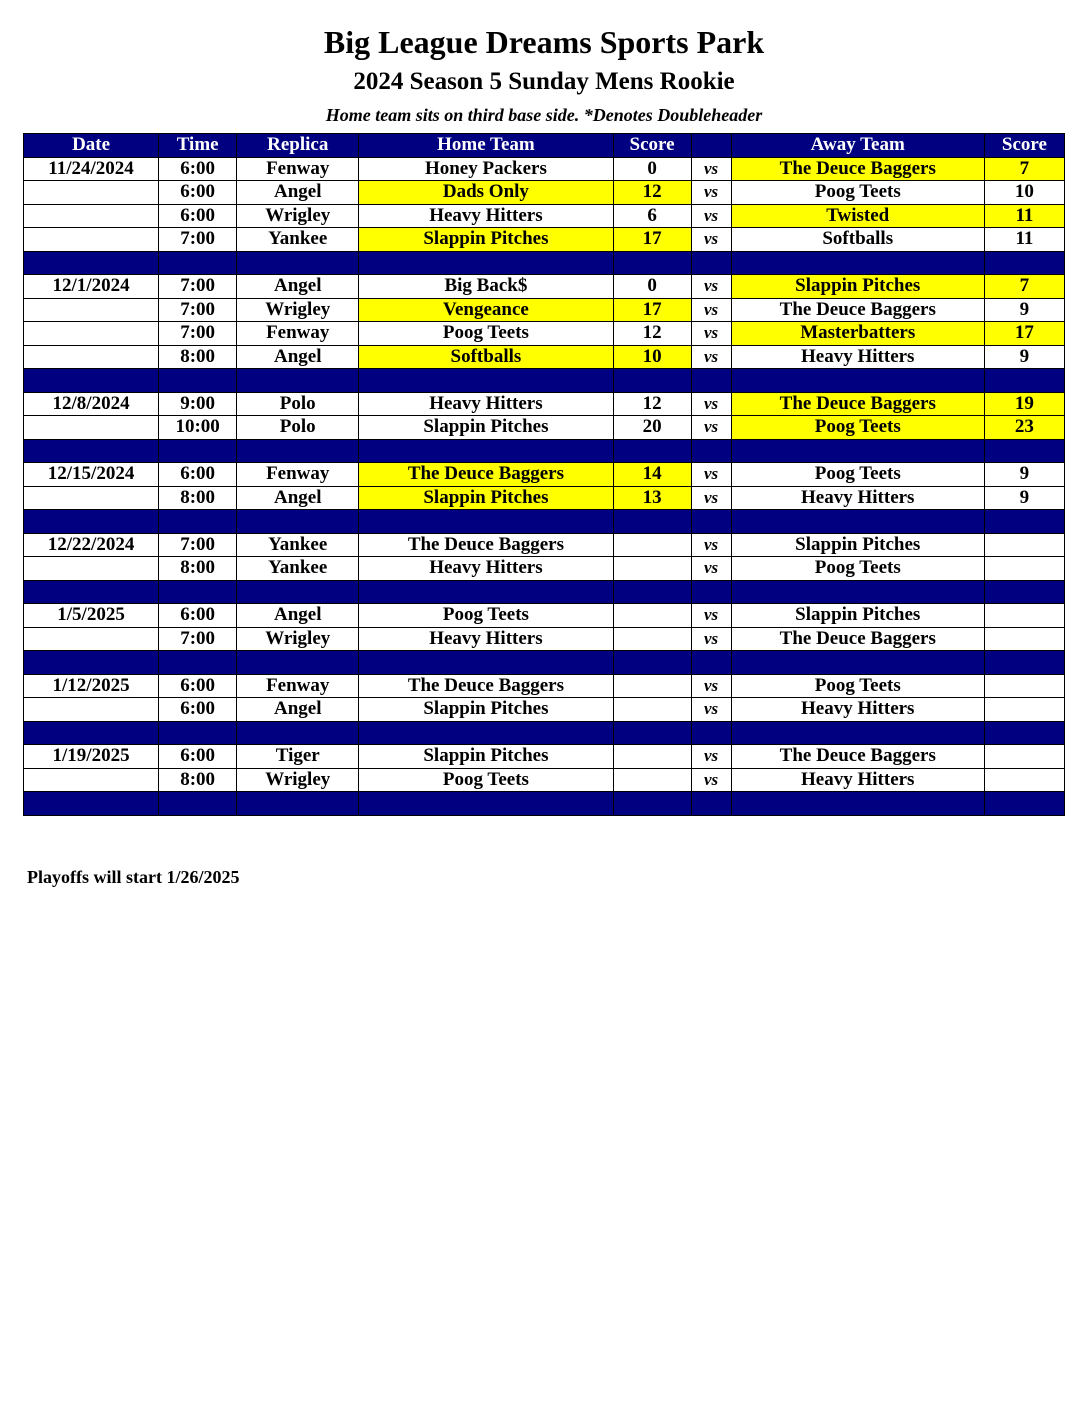  Describe the element at coordinates (1024, 427) in the screenshot. I see `away-score-cell: 23` at that location.